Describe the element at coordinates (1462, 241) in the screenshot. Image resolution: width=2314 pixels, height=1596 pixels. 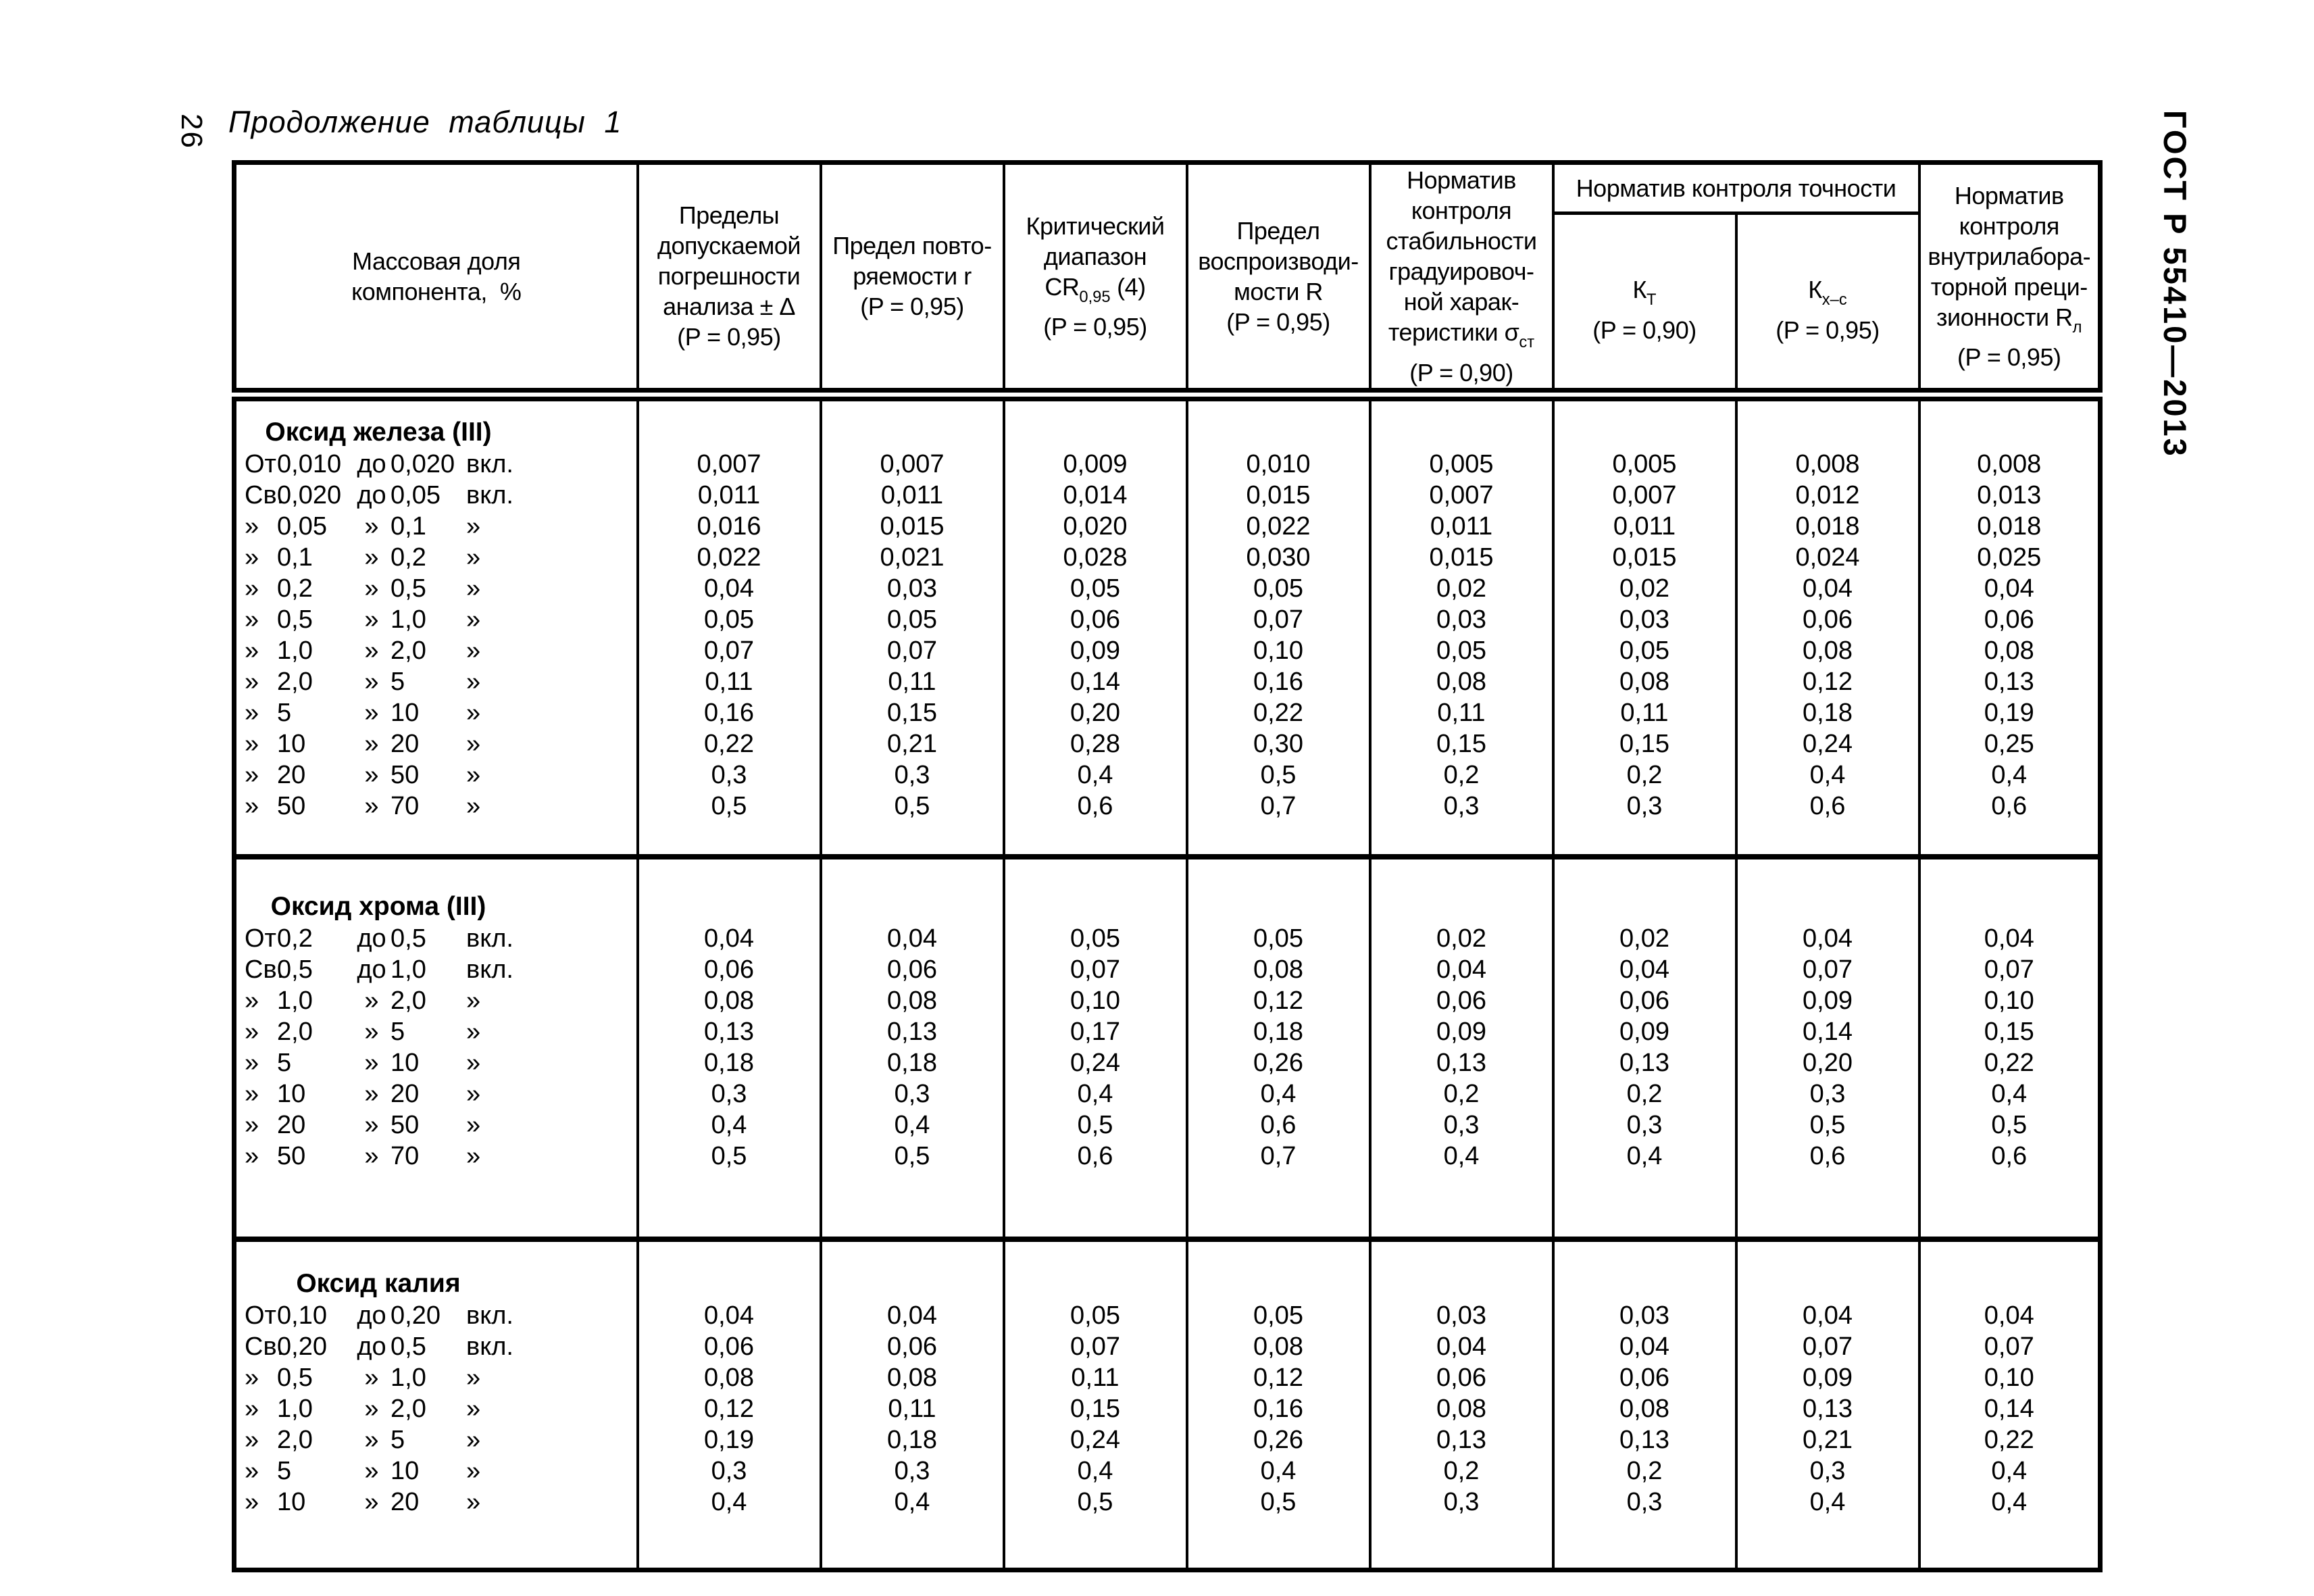
I see `header-line: стабильности` at that location.